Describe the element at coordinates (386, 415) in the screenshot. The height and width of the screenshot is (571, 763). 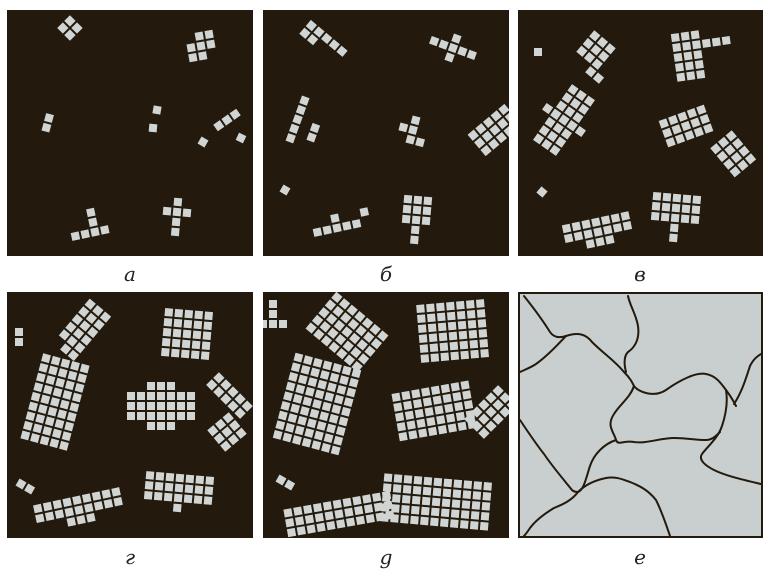
I see `panel-d` at that location.